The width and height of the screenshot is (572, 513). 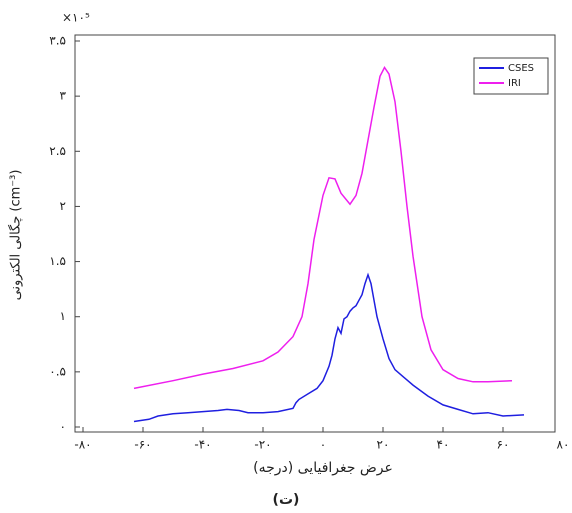 I want to click on caption: (ت), so click(x=286, y=500).